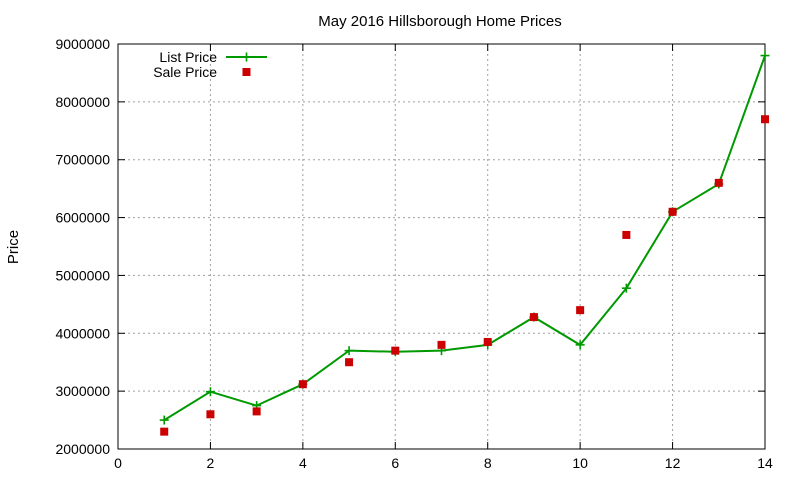 The image size is (800, 480). What do you see at coordinates (188, 57) in the screenshot?
I see `legend-label: List Price` at bounding box center [188, 57].